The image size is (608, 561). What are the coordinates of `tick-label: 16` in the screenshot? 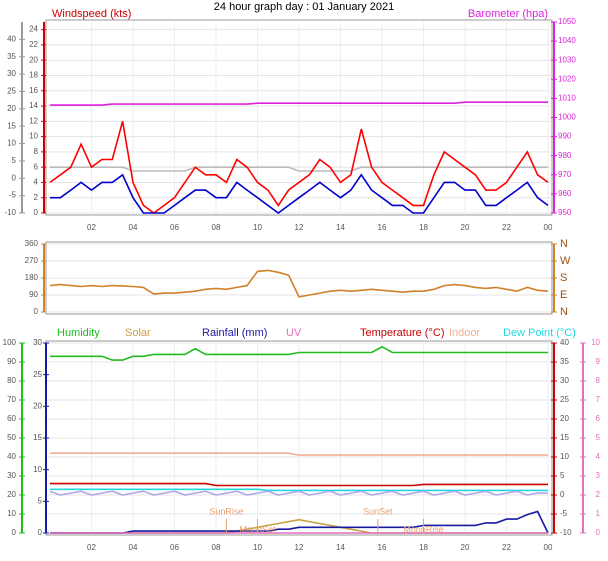 It's located at (33, 90).